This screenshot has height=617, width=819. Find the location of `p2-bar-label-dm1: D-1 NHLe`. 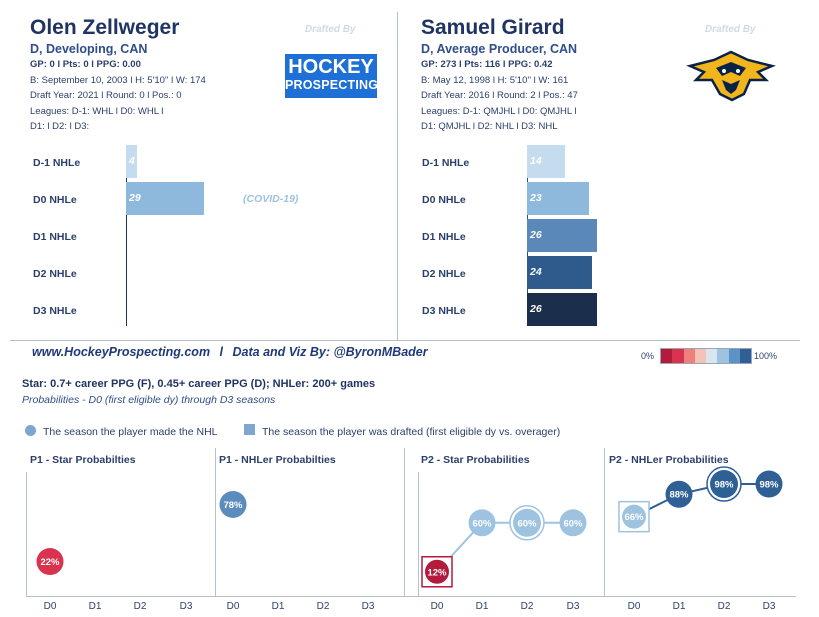

p2-bar-label-dm1: D-1 NHLe is located at coordinates (446, 163).